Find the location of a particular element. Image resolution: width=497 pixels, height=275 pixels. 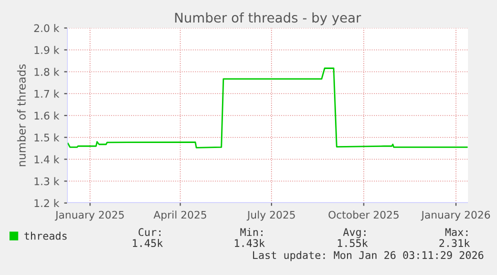

y-tick-label: 1.7 k is located at coordinates (47, 94).